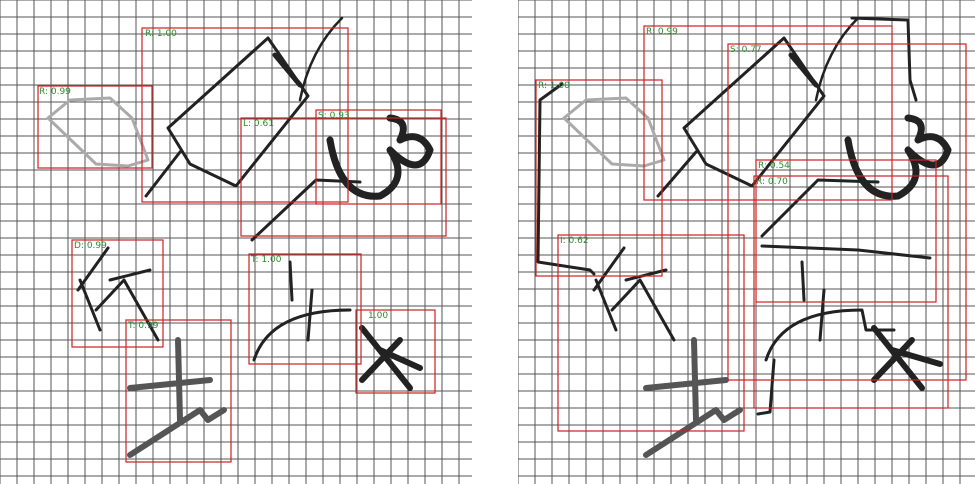  What do you see at coordinates (378, 316) in the screenshot?
I see `detection-label: 1.00` at bounding box center [378, 316].